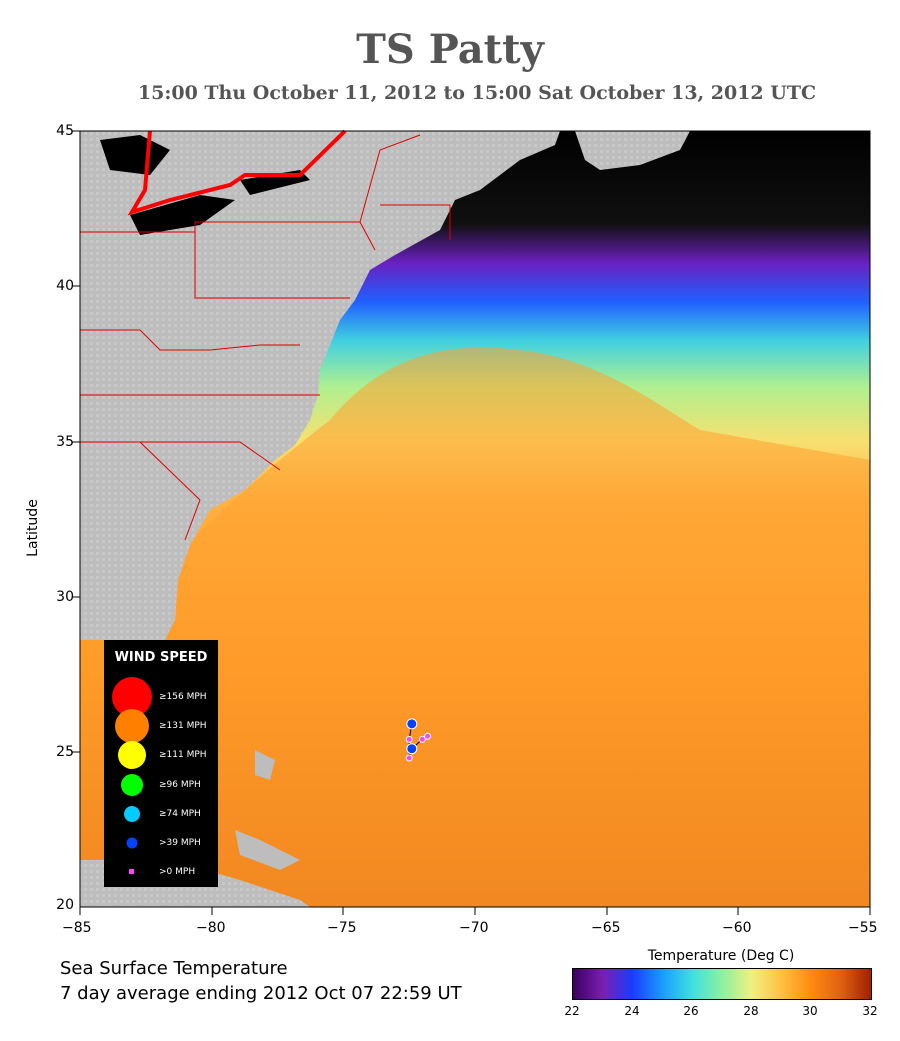 The height and width of the screenshot is (1041, 900). I want to click on lon-tick: −55, so click(863, 928).